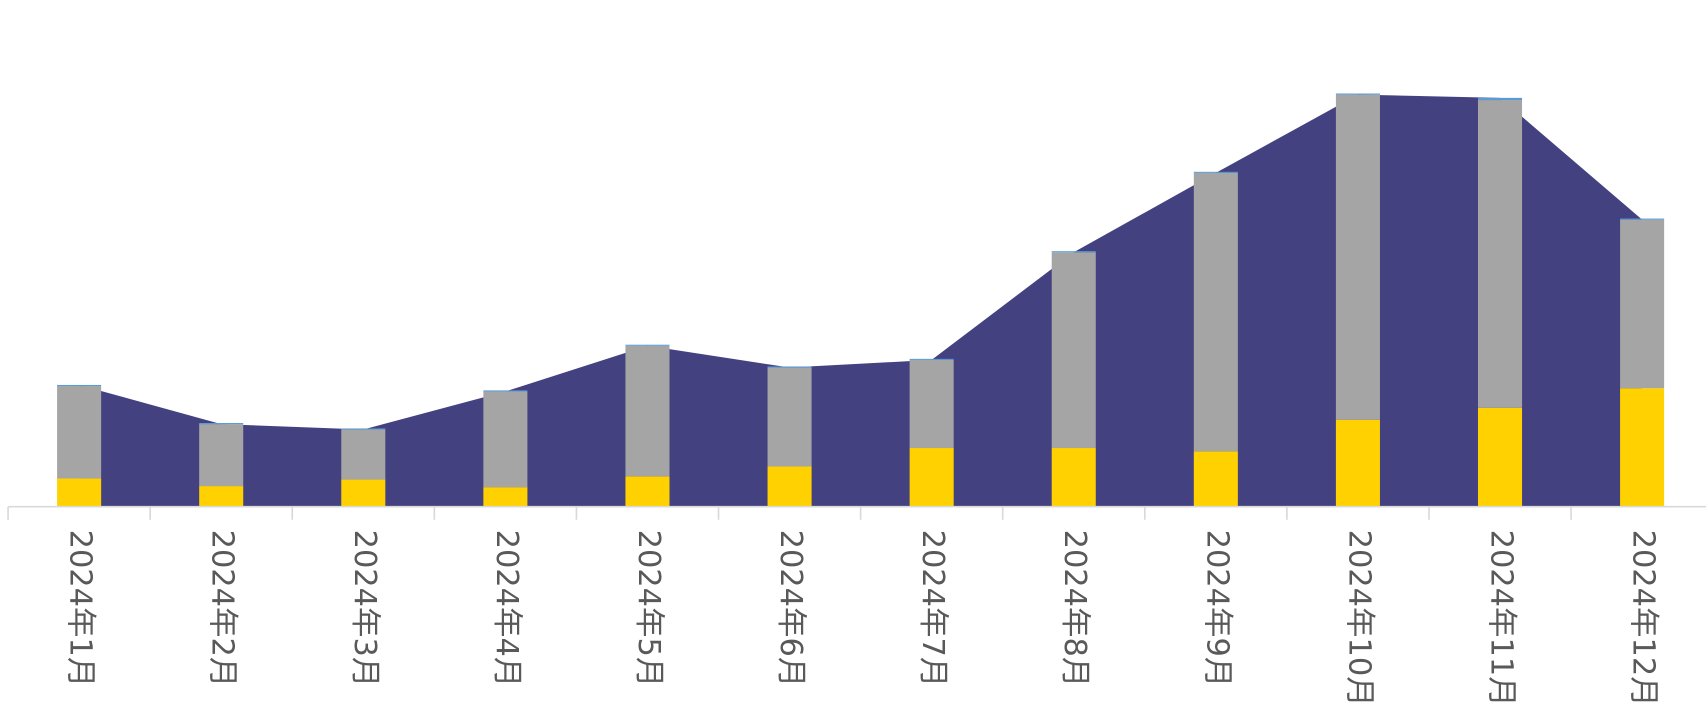  I want to click on x-tick-label: 2024年12月, so click(1643, 618).